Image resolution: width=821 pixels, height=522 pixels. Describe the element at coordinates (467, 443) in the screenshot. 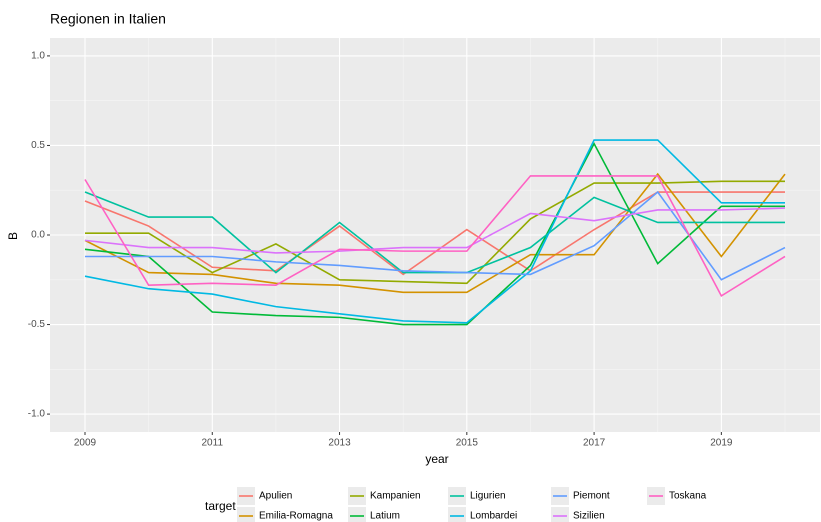

I see `x-tick-label: 2015` at that location.